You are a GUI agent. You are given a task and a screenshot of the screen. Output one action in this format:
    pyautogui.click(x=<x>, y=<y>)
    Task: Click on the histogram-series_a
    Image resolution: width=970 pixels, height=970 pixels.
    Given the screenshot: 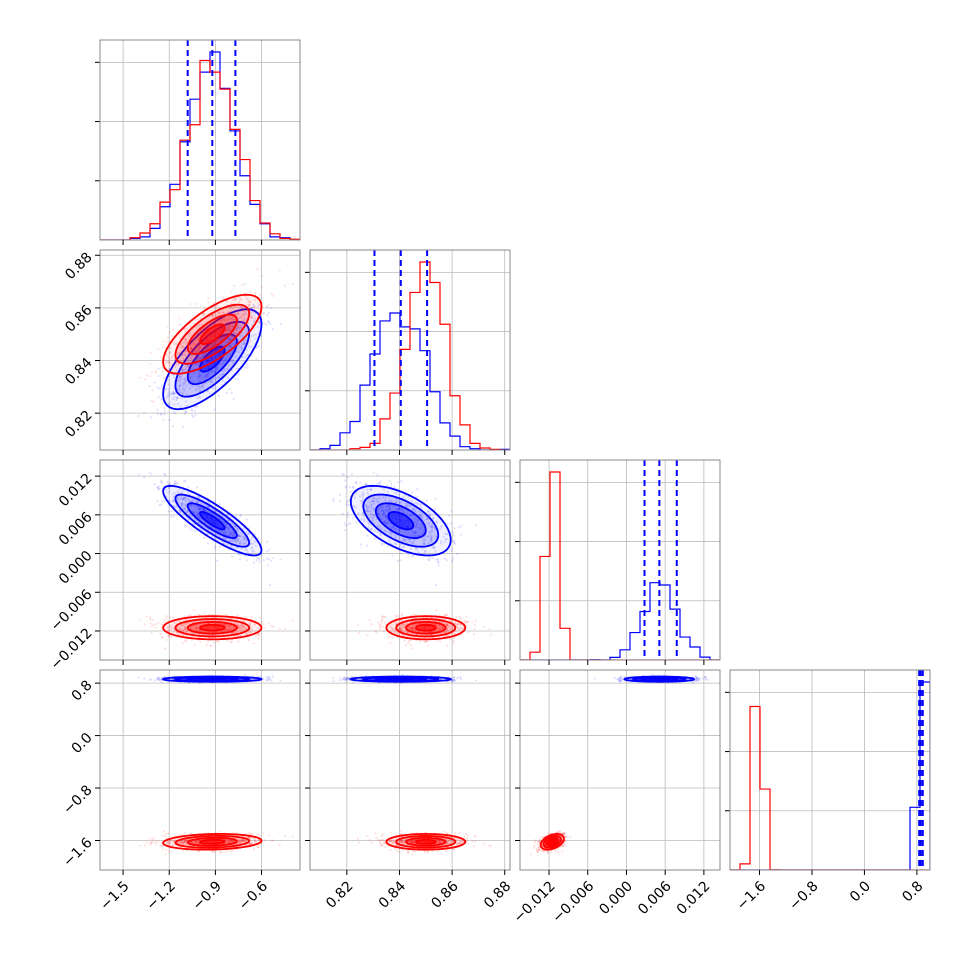 What is the action you would take?
    pyautogui.click(x=620, y=621)
    